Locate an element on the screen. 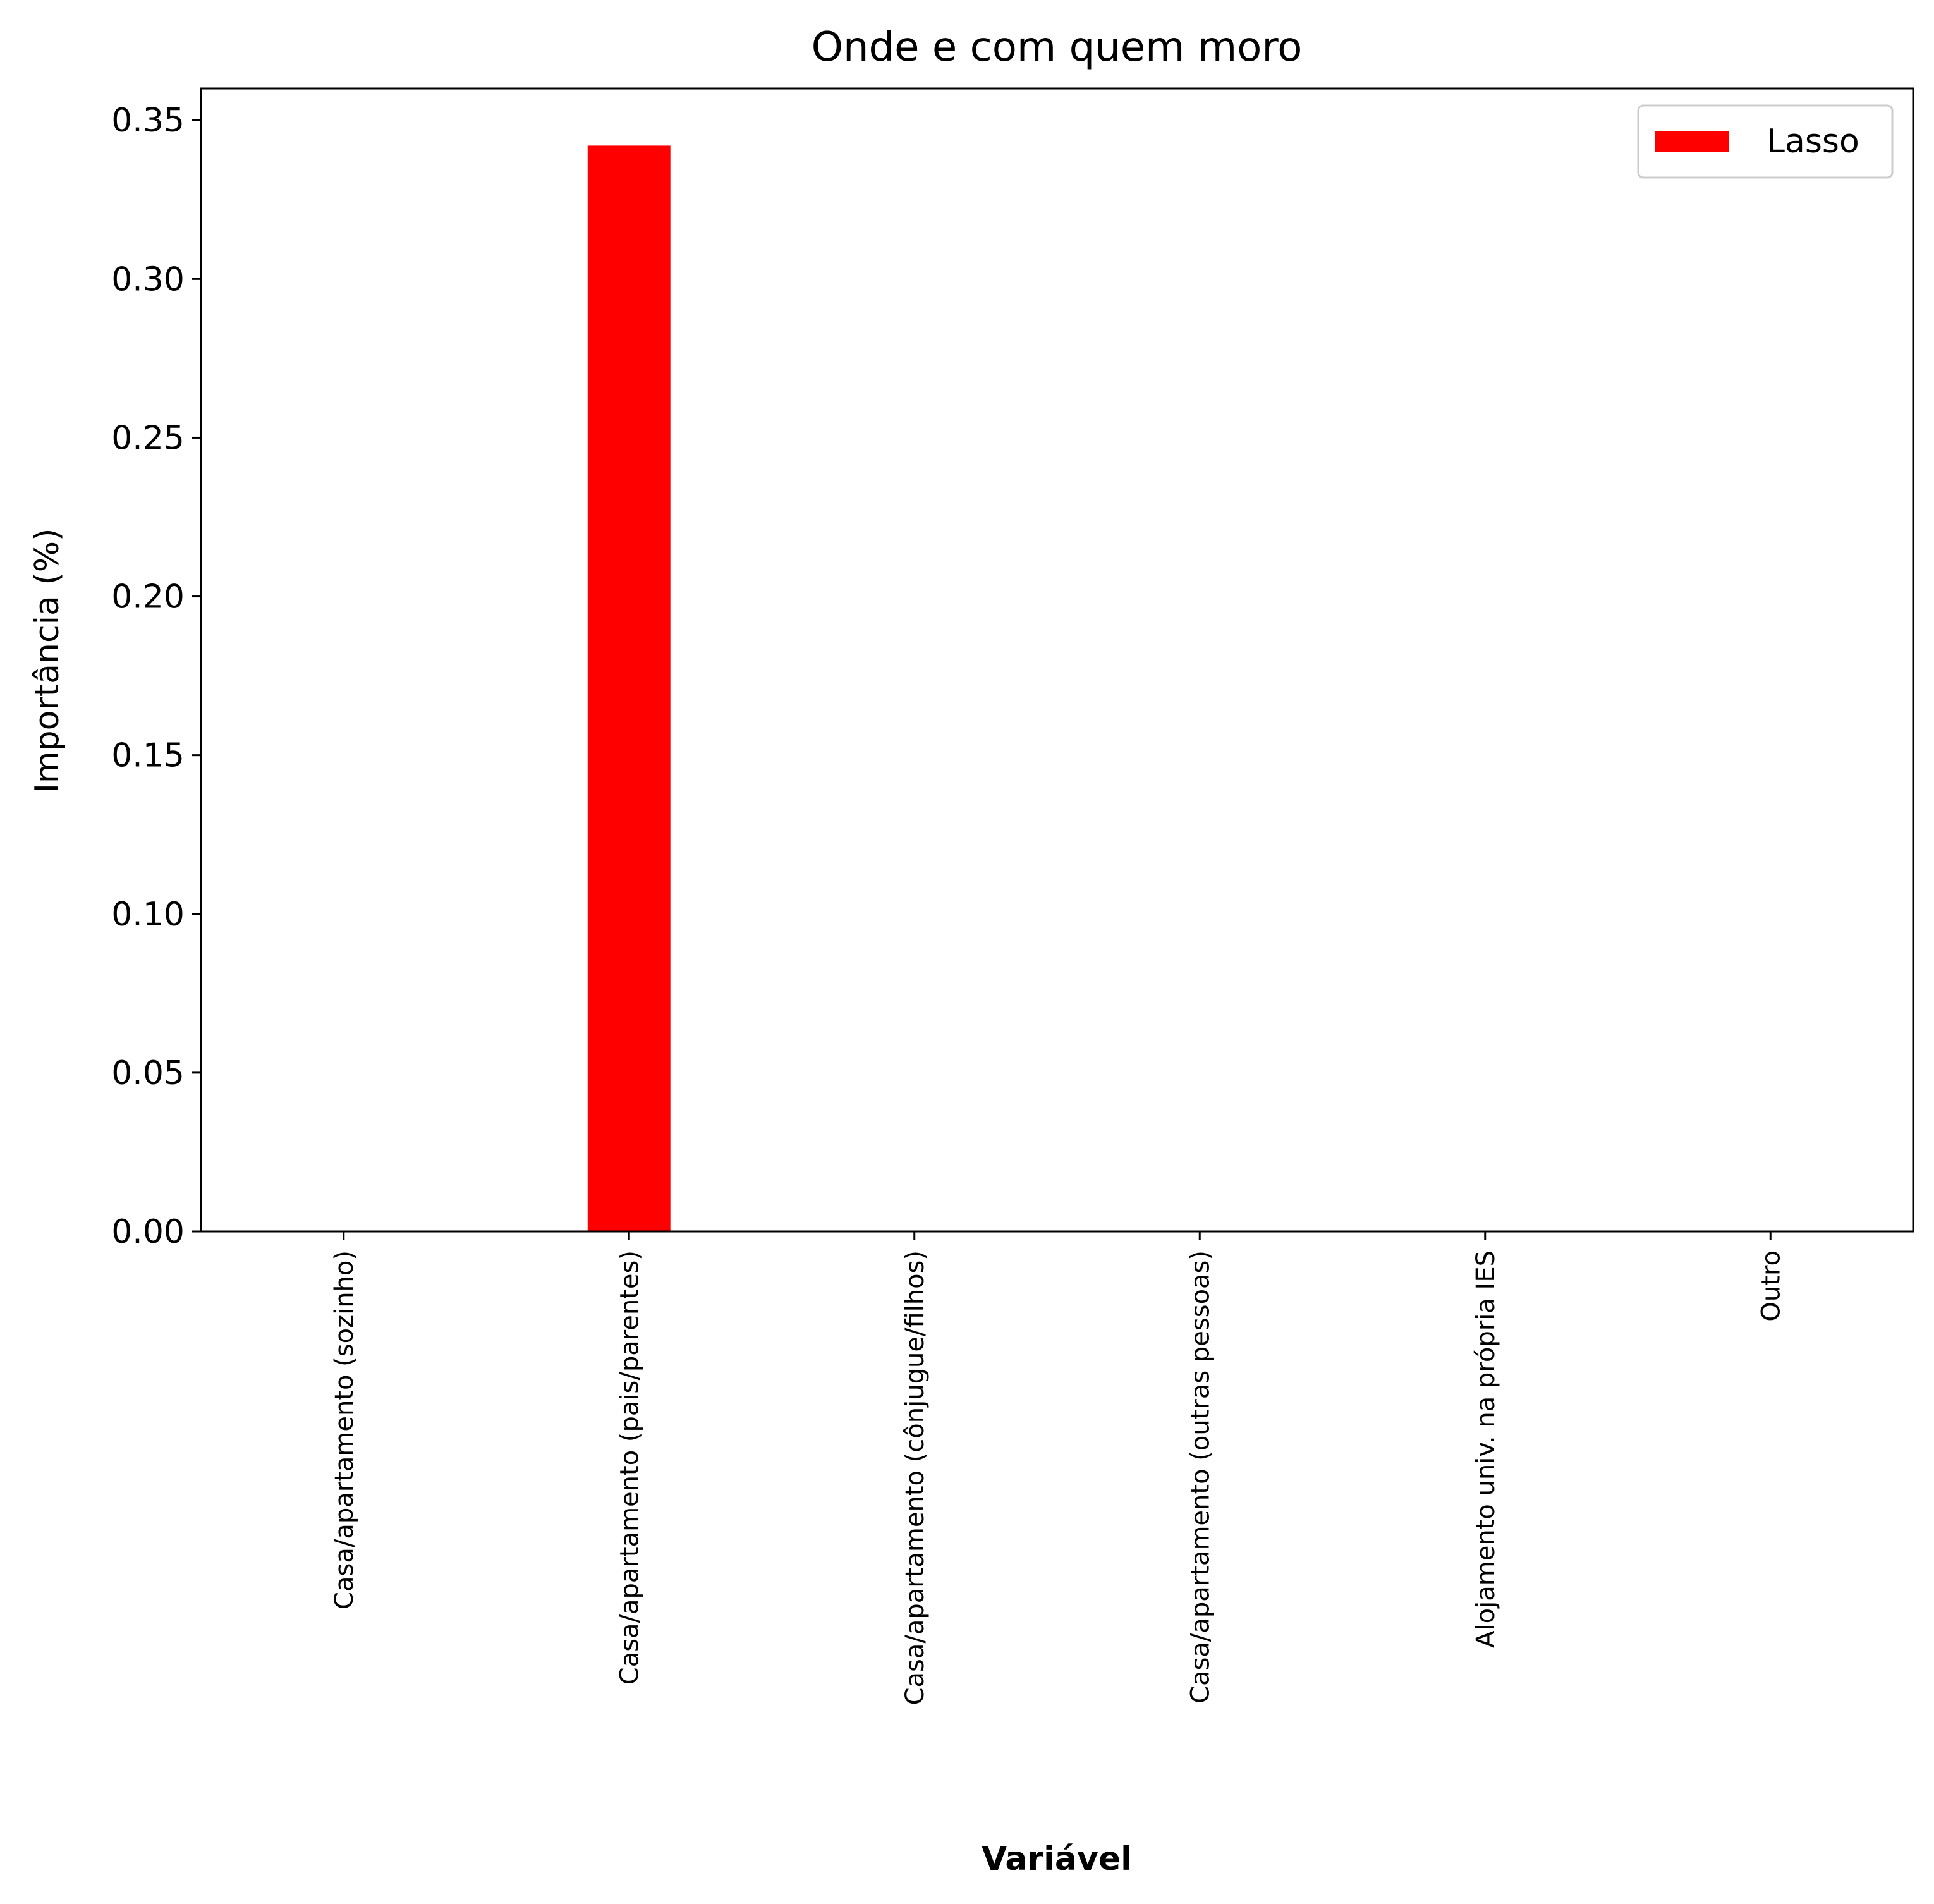 The image size is (1934, 1904). legend-label: Lasso is located at coordinates (1813, 142).